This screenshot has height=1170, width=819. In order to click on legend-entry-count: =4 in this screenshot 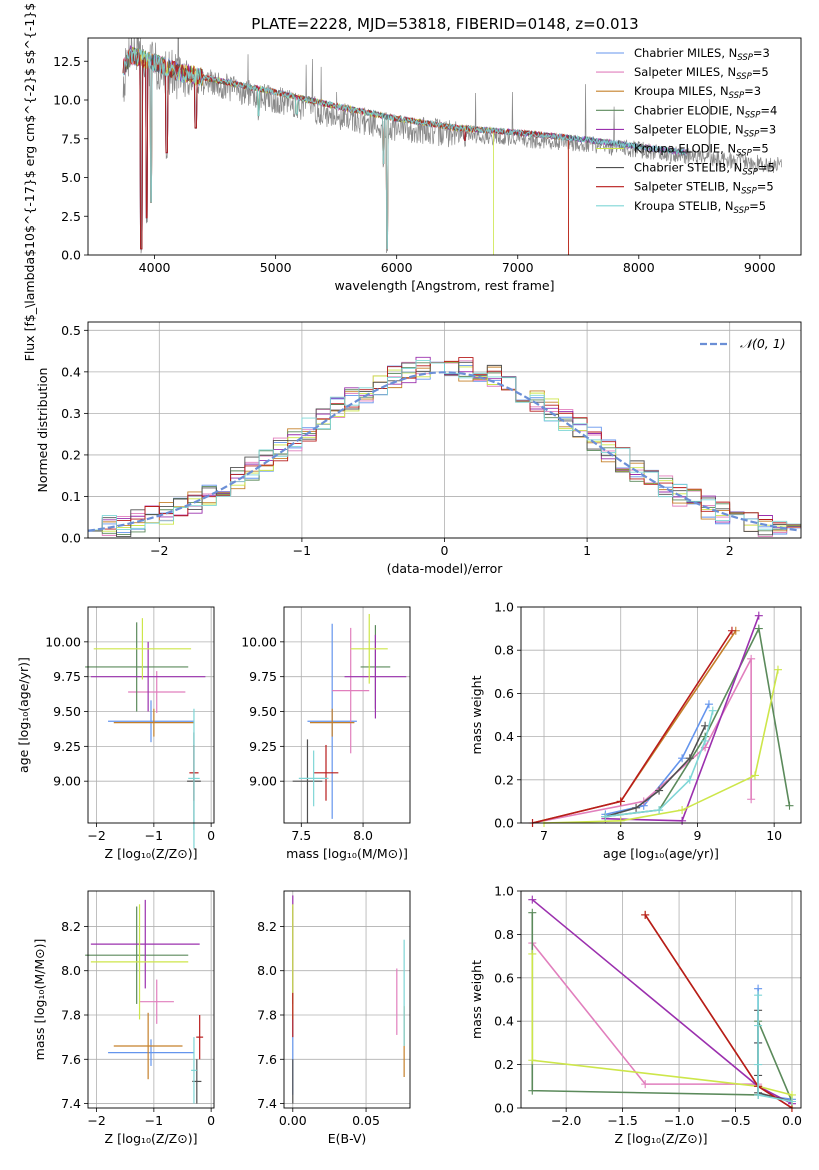, I will do `click(768, 110)`.